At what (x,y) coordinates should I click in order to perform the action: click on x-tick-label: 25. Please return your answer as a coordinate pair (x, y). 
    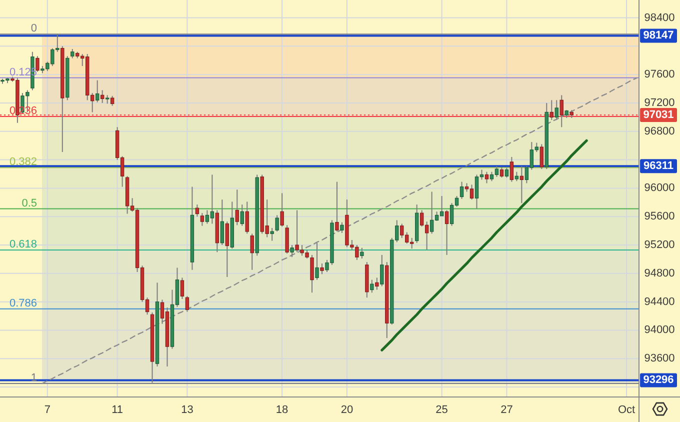
    Looking at the image, I should click on (442, 410).